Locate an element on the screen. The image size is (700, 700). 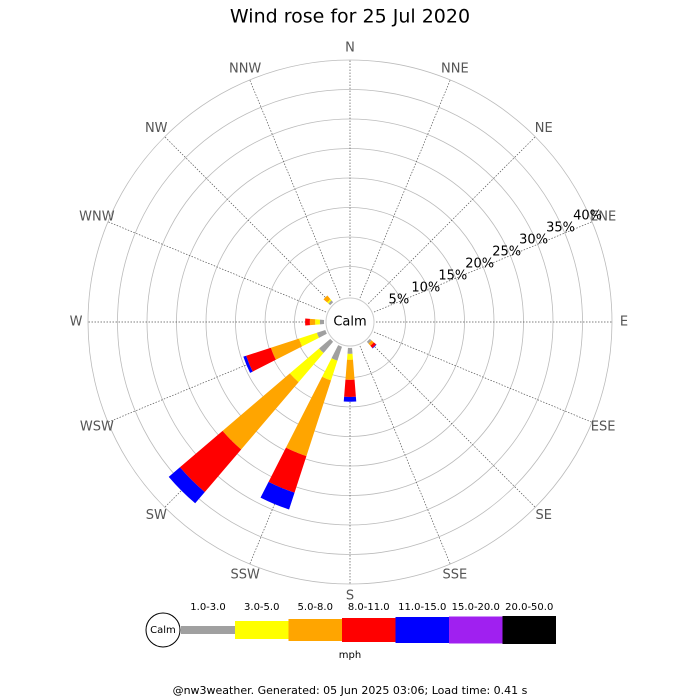
ring-label: 40% is located at coordinates (587, 216).